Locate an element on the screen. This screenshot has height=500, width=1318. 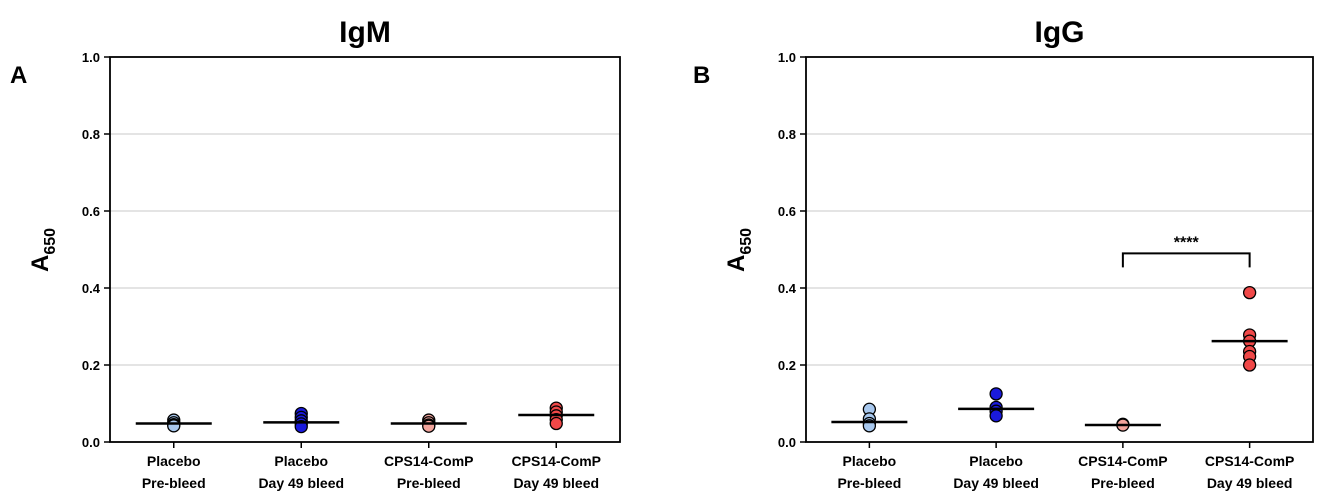
panel-label: A is located at coordinates (18, 75).